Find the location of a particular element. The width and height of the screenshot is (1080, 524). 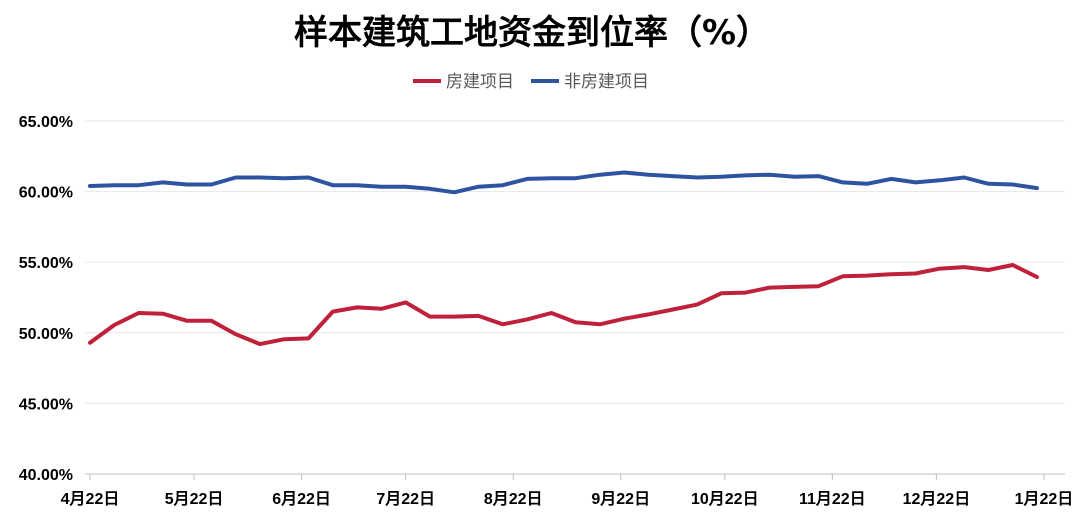

legend-item-1: 非房建项目 is located at coordinates (590, 82).